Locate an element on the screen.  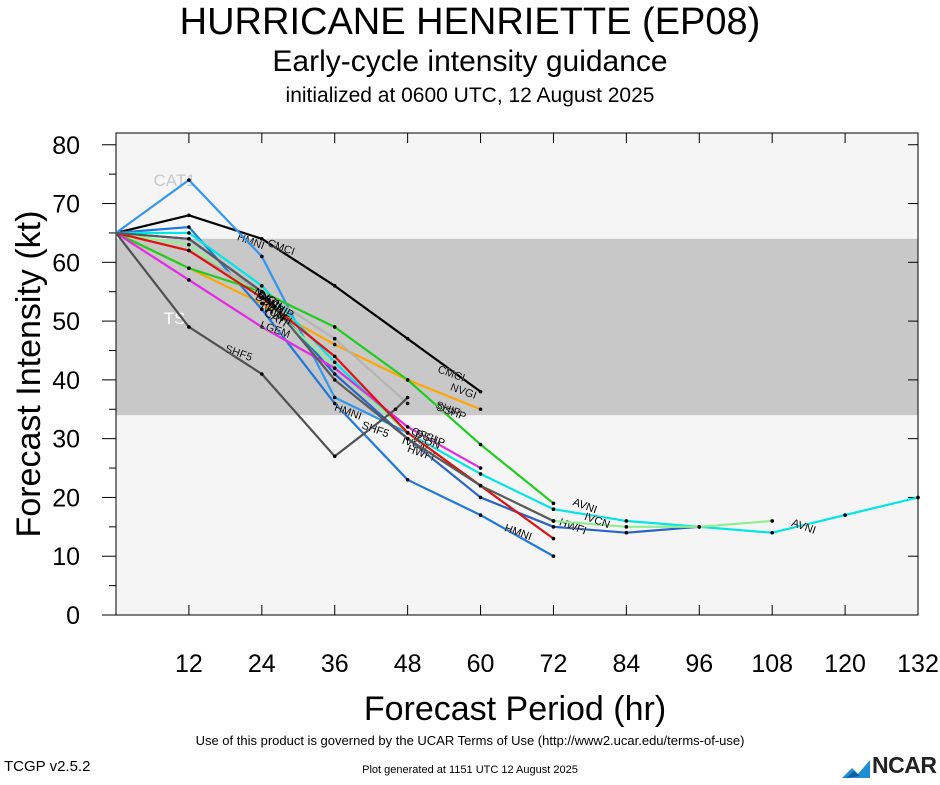
chart-subtitle: Early-cycle intensity guidance is located at coordinates (470, 61).